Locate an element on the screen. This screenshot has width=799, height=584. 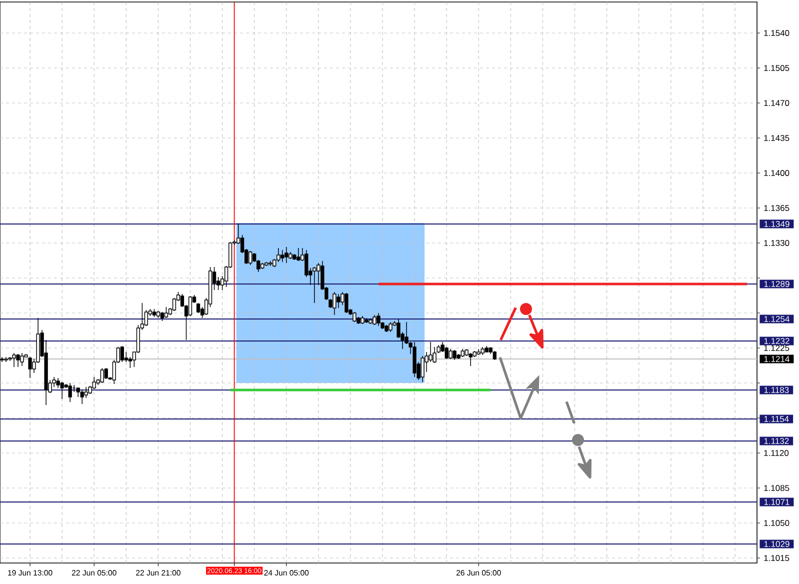
ref-line-label: 1.1232 is located at coordinates (777, 341).